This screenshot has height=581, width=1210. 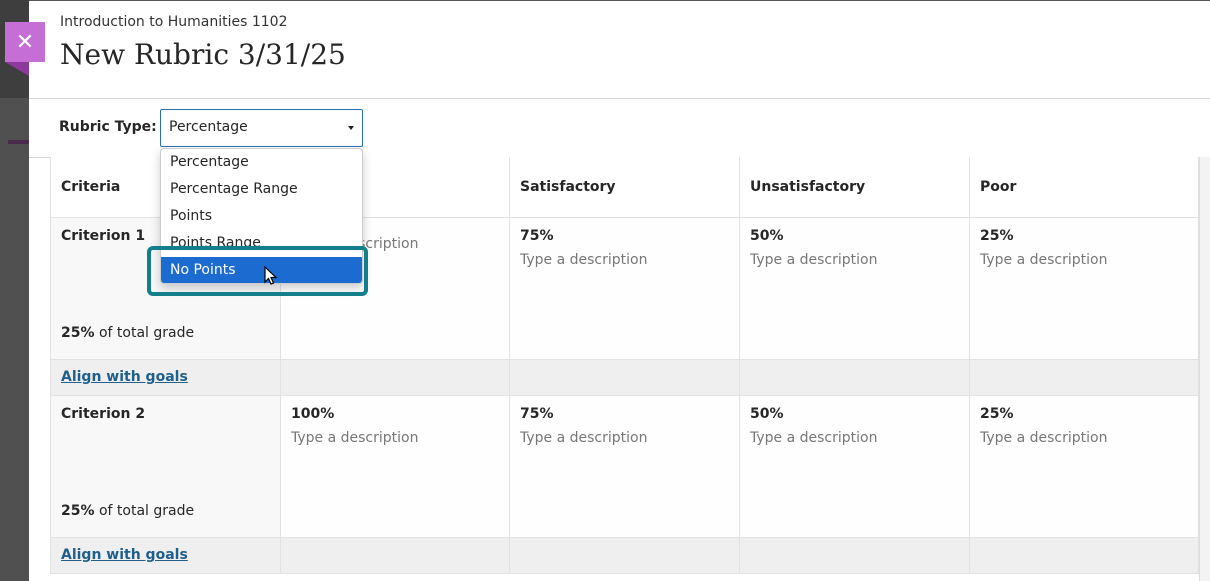 What do you see at coordinates (619, 98) in the screenshot?
I see `divider` at bounding box center [619, 98].